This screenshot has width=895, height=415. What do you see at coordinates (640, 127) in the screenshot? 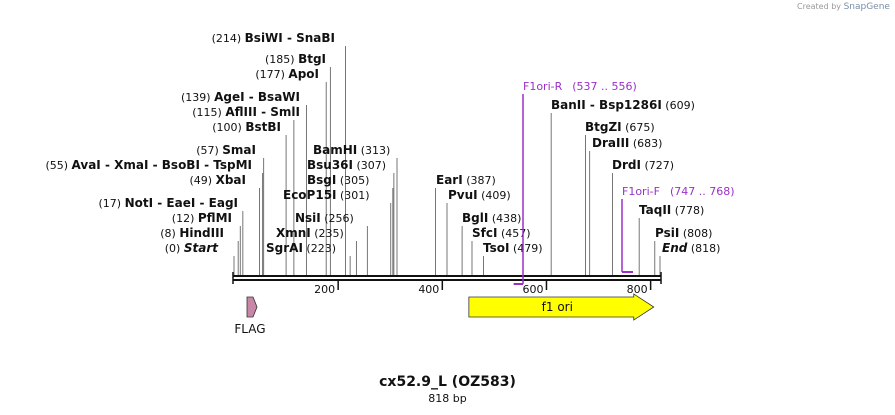
I see `site-position: (675)` at bounding box center [640, 127].